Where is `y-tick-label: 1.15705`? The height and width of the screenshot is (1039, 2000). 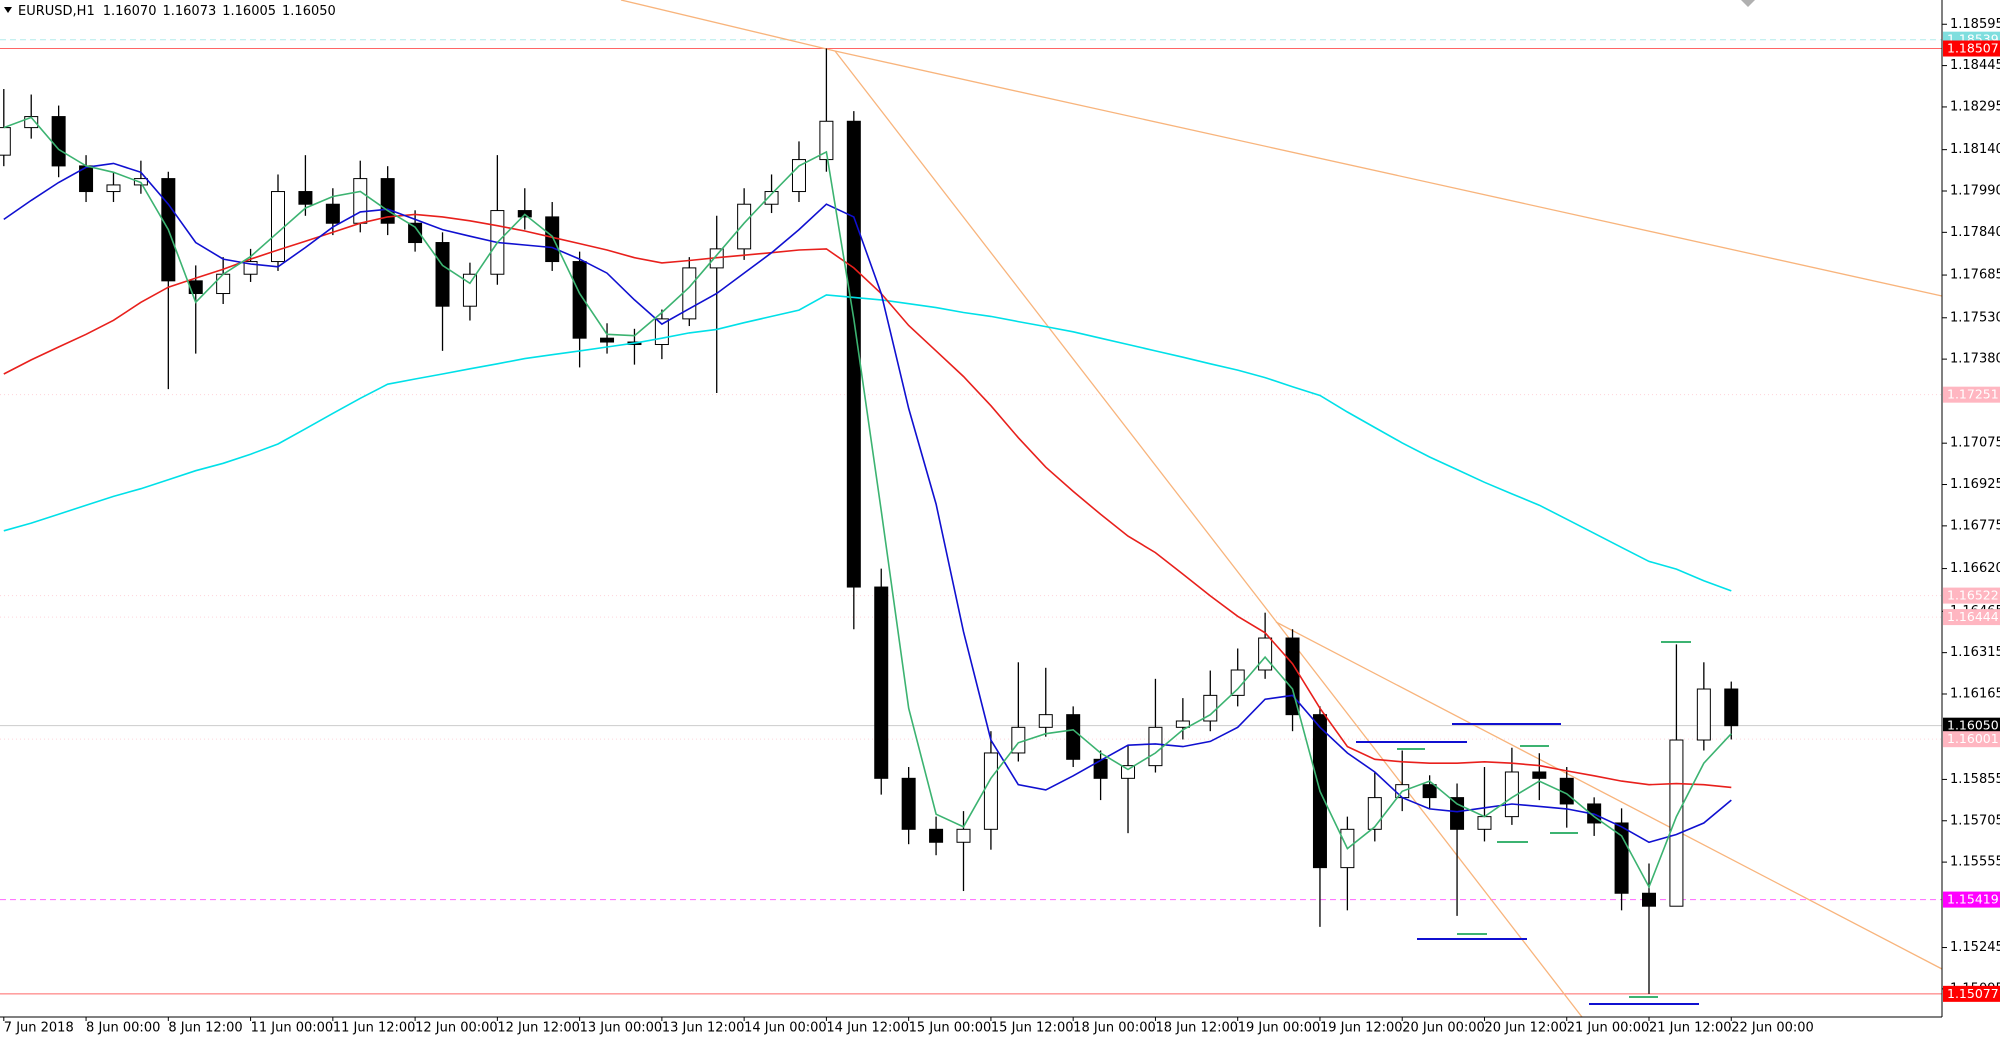
y-tick-label: 1.15705 is located at coordinates (1975, 820).